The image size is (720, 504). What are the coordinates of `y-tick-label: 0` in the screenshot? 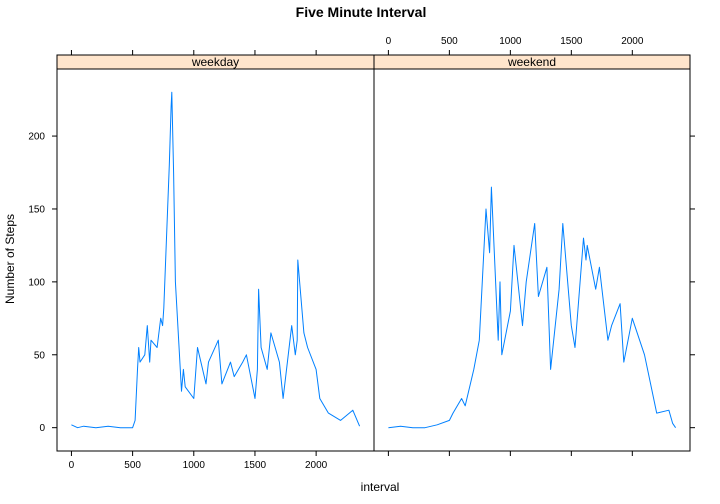 It's located at (42, 428).